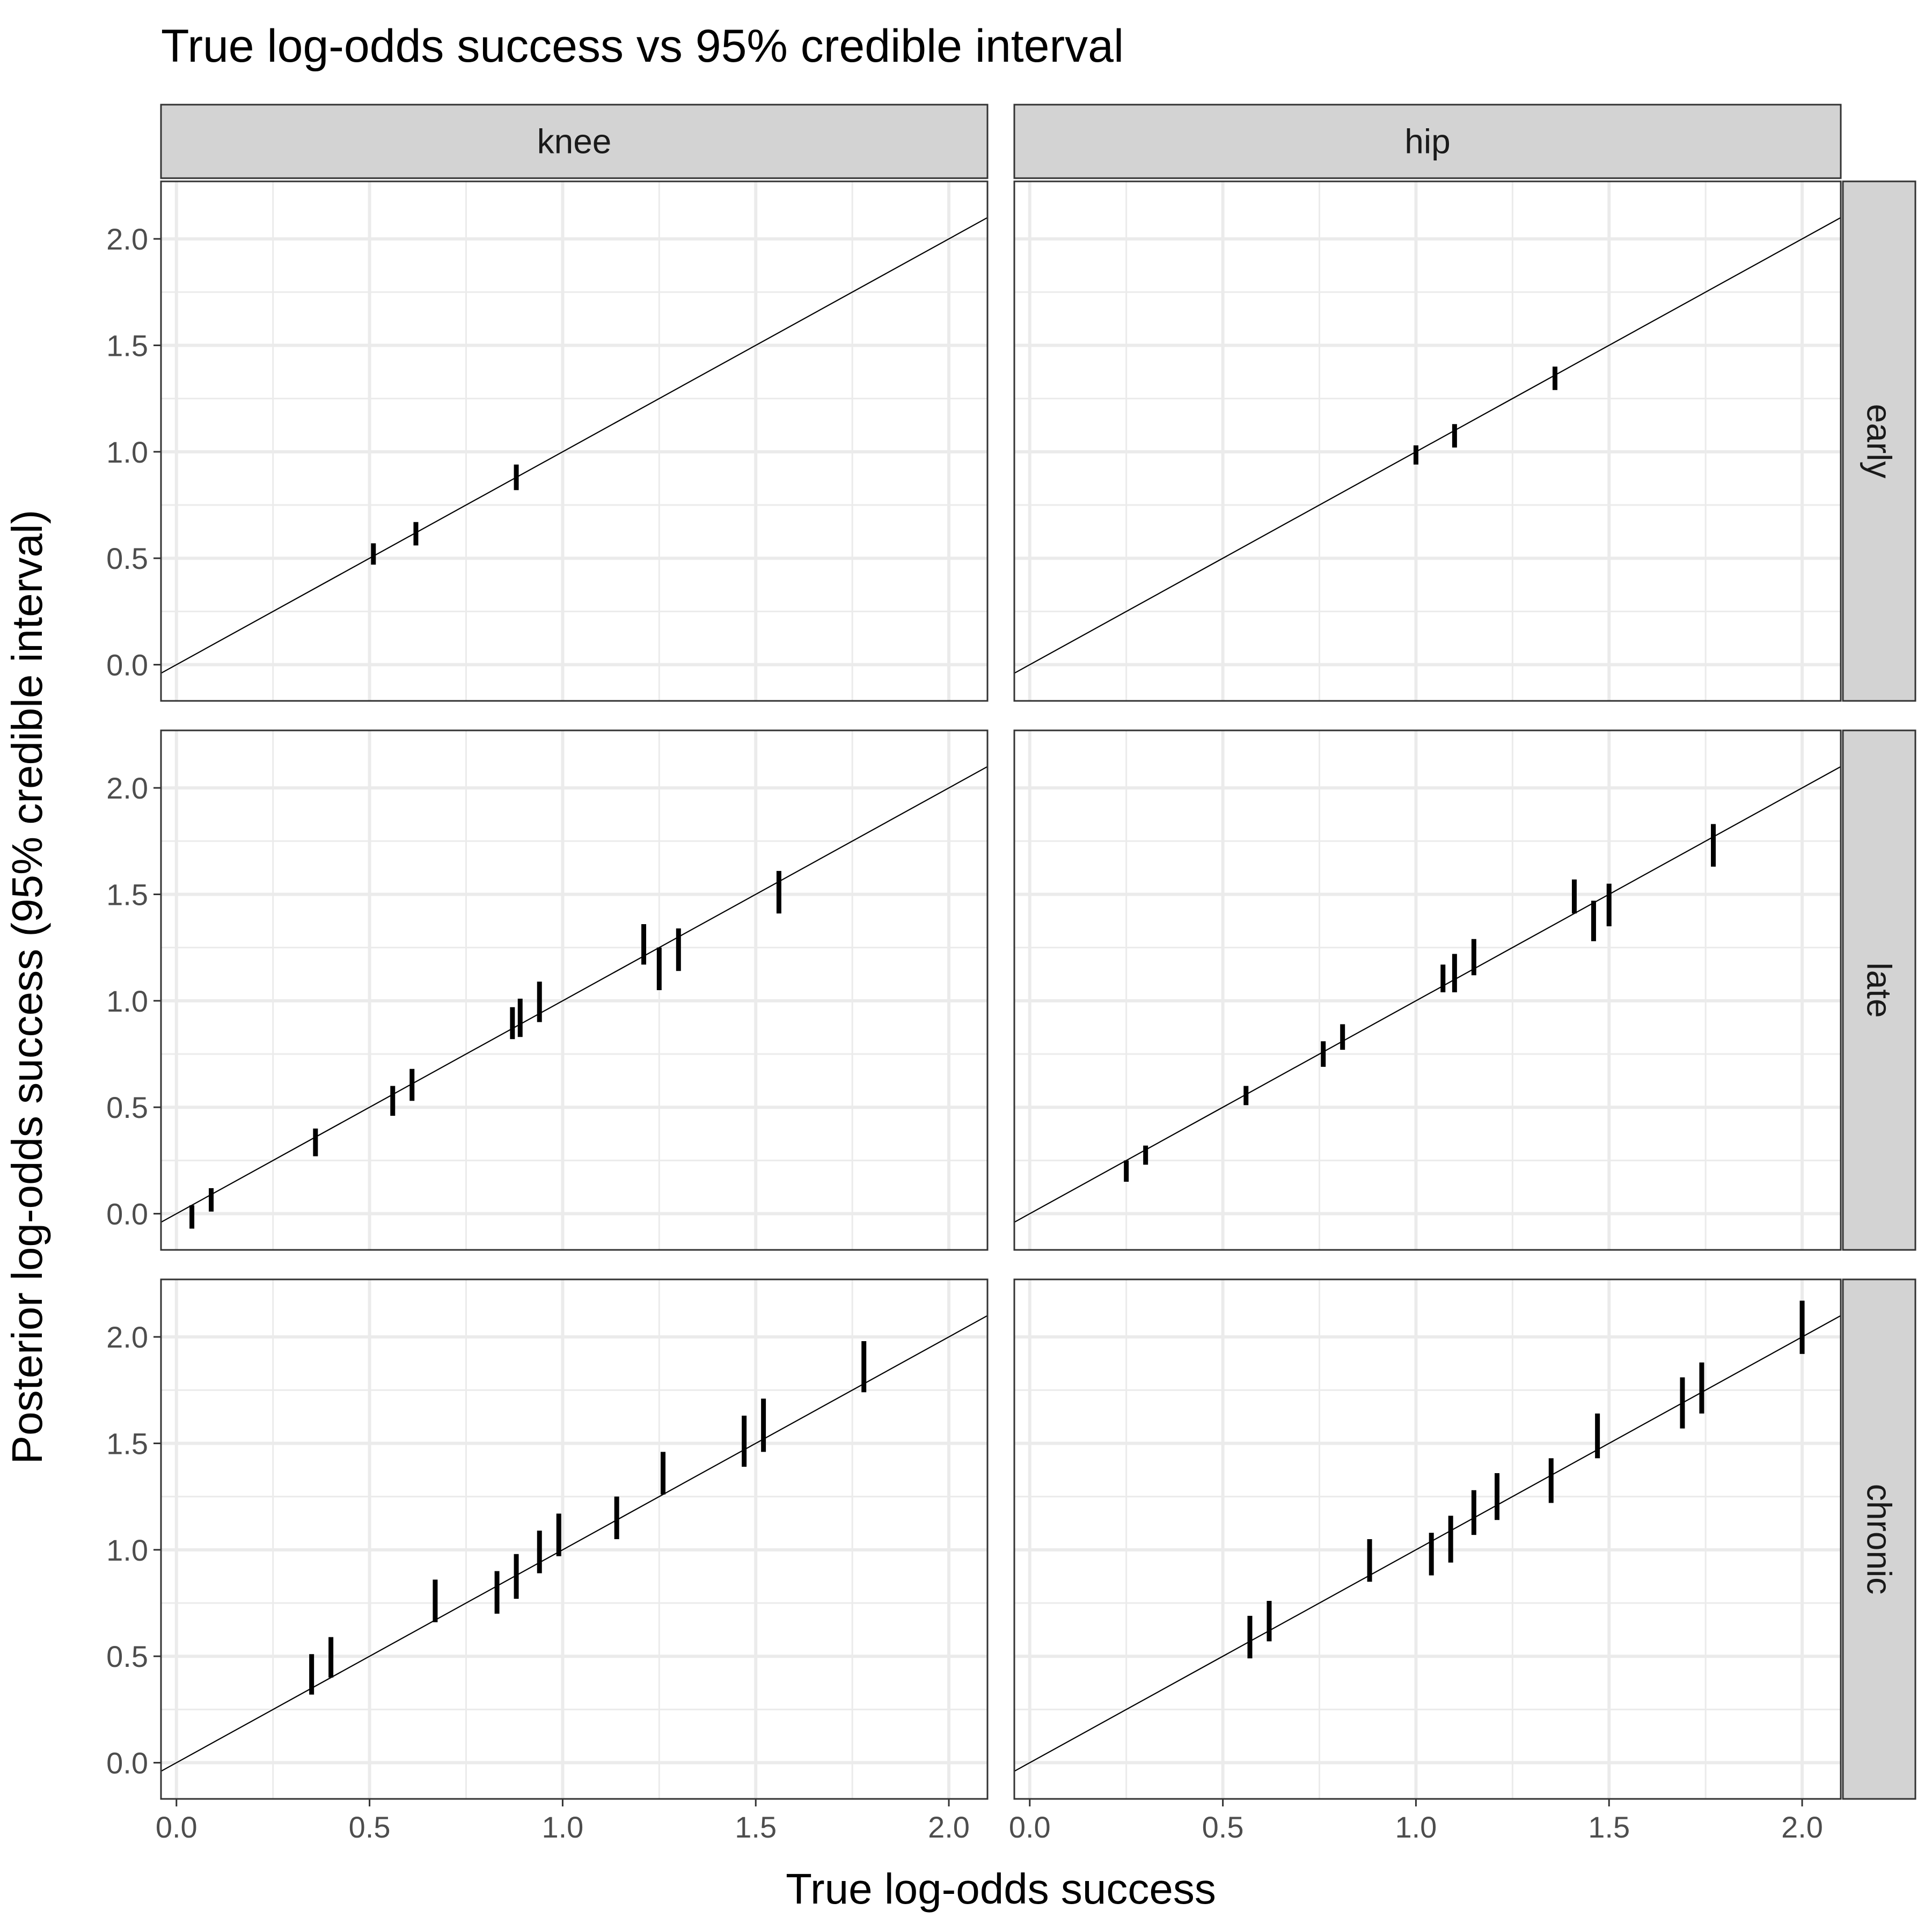 The height and width of the screenshot is (1932, 1932). I want to click on facet-strip-knee, so click(574, 141).